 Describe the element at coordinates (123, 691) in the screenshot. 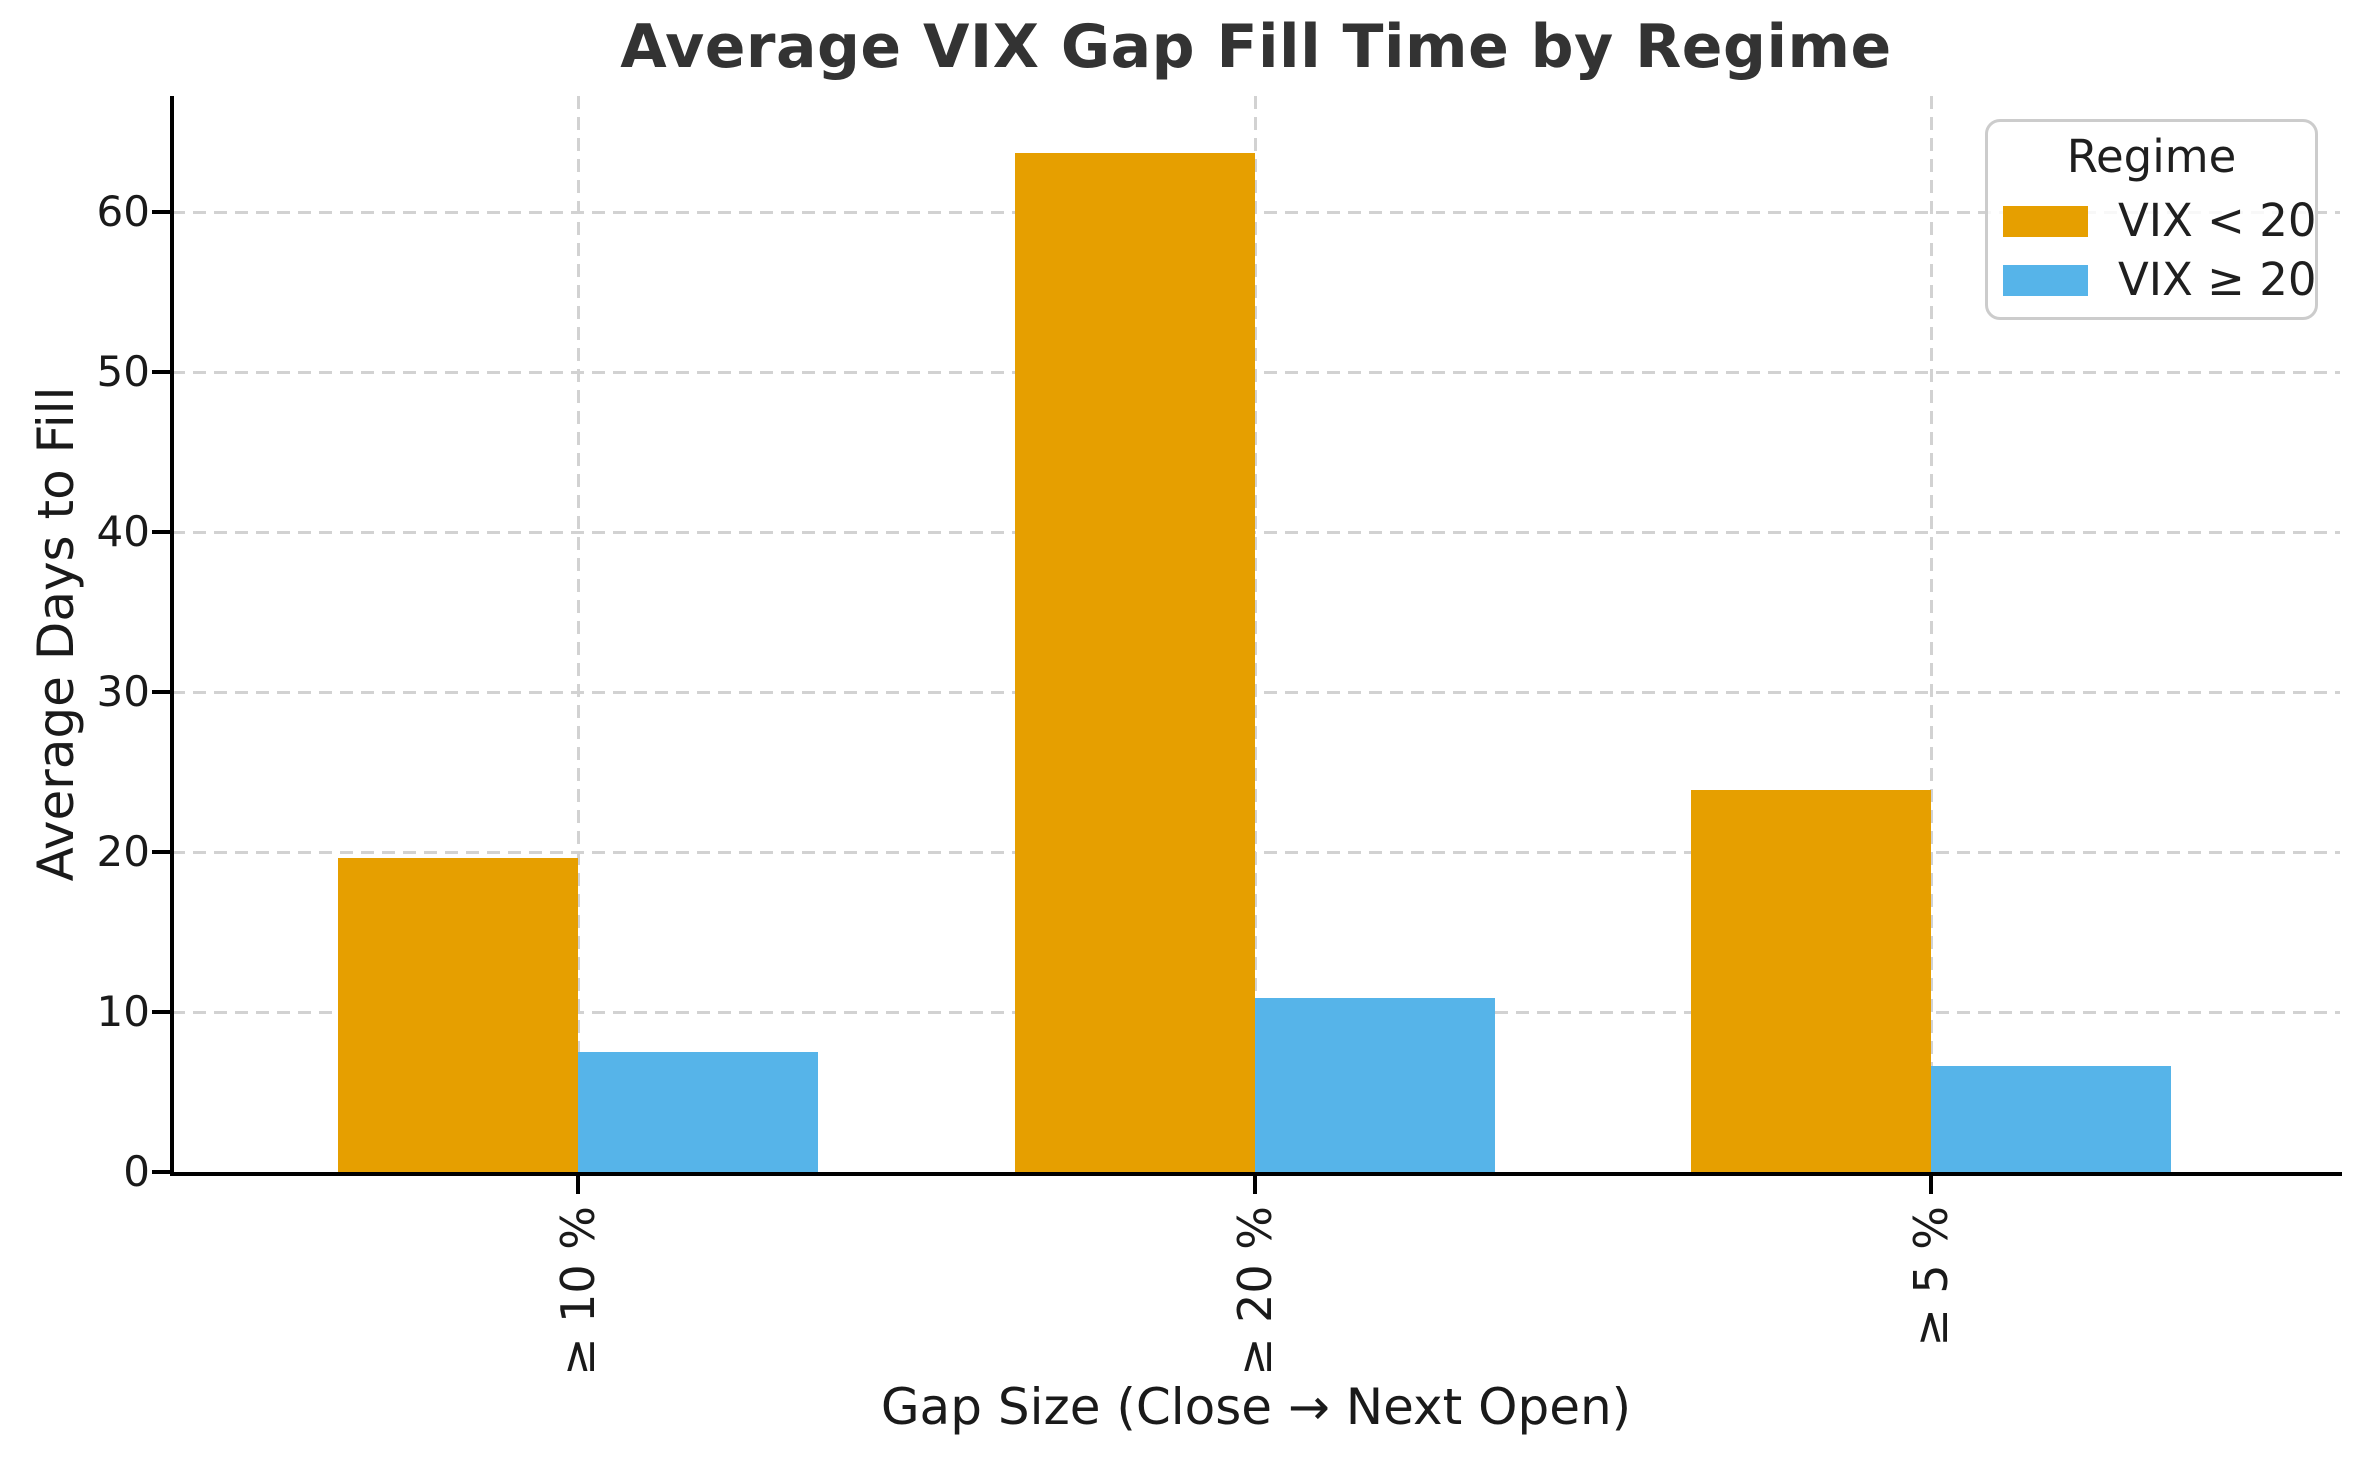

I see `y-tick-label: 30` at that location.